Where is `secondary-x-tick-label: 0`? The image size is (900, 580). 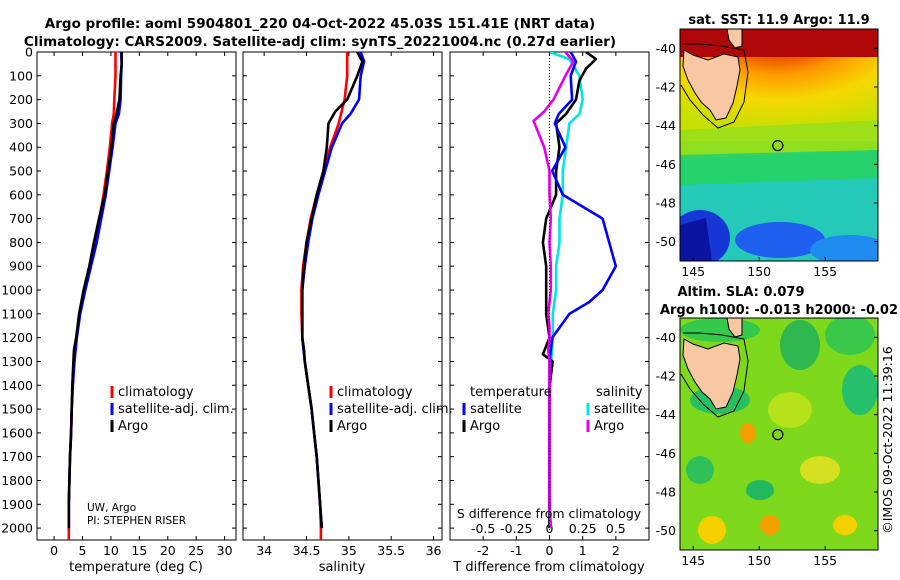 secondary-x-tick-label: 0 is located at coordinates (550, 528).